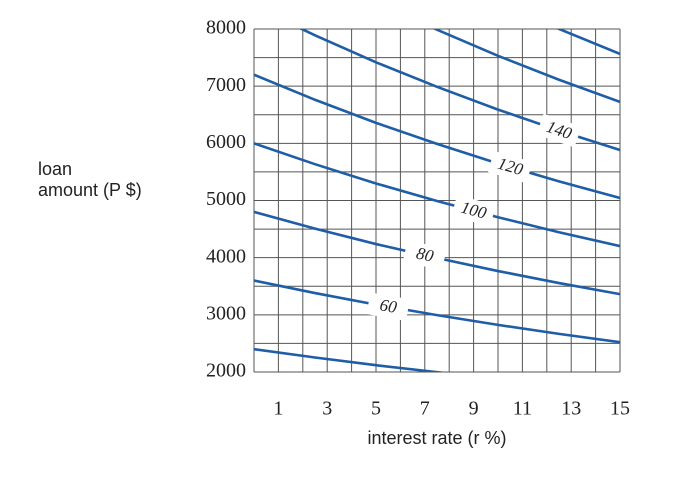 Image resolution: width=700 pixels, height=482 pixels. I want to click on contour-label-group: 140, so click(559, 130).